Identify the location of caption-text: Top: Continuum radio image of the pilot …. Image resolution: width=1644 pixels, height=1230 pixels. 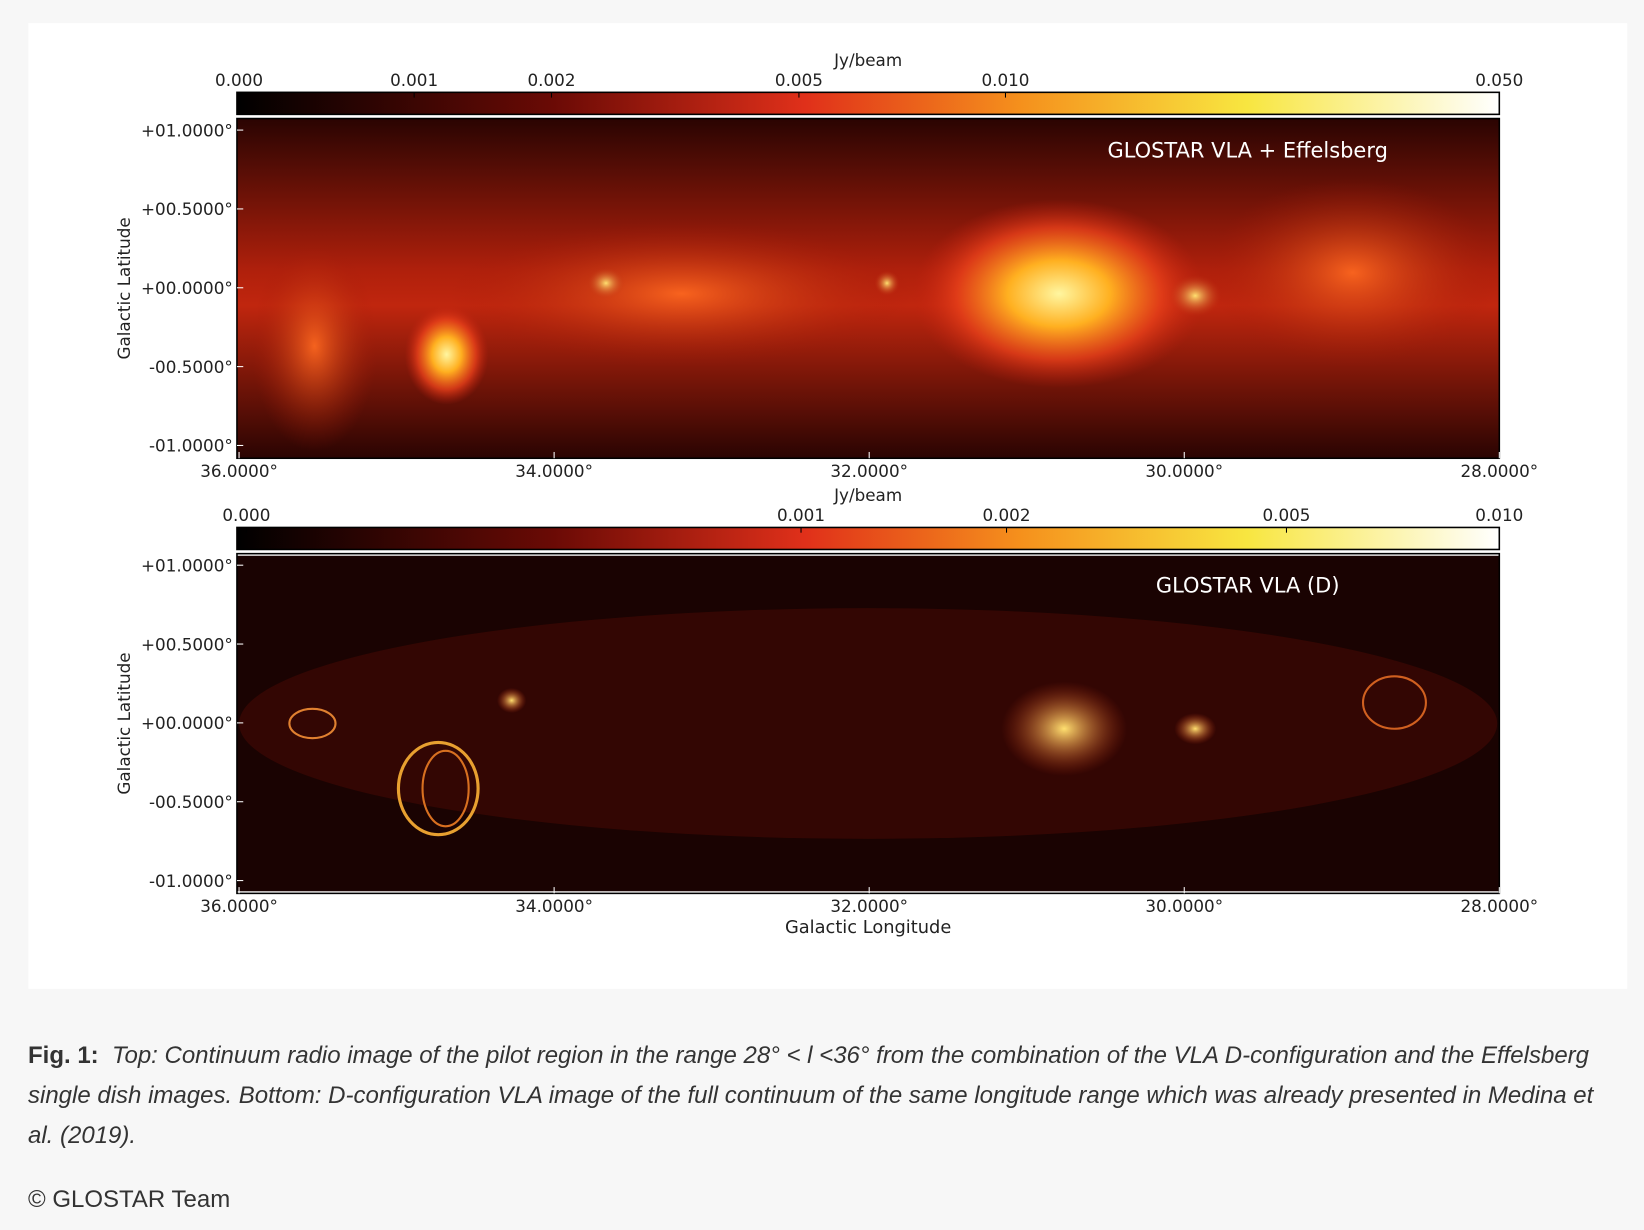
(811, 1095).